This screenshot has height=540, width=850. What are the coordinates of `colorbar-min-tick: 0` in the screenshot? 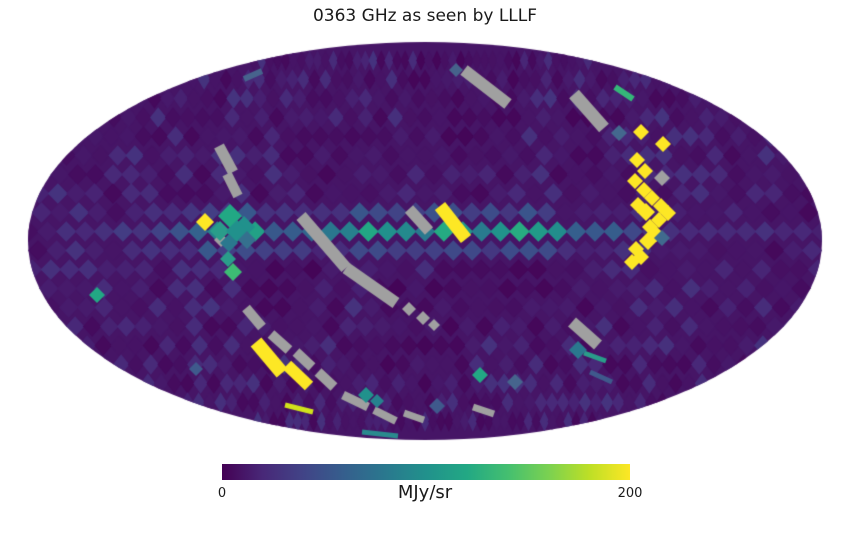 It's located at (222, 493).